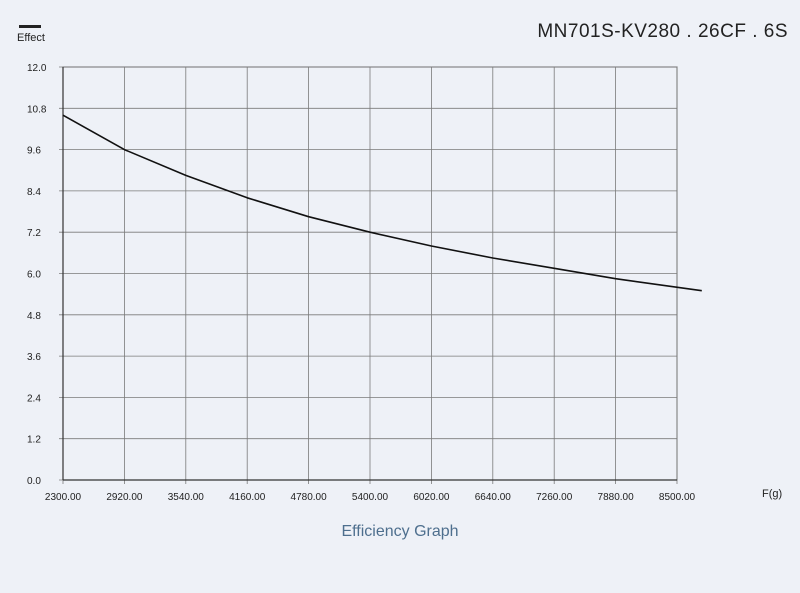  What do you see at coordinates (662, 31) in the screenshot?
I see `chart-title: MN701S-KV280 . 26CF . 6S` at bounding box center [662, 31].